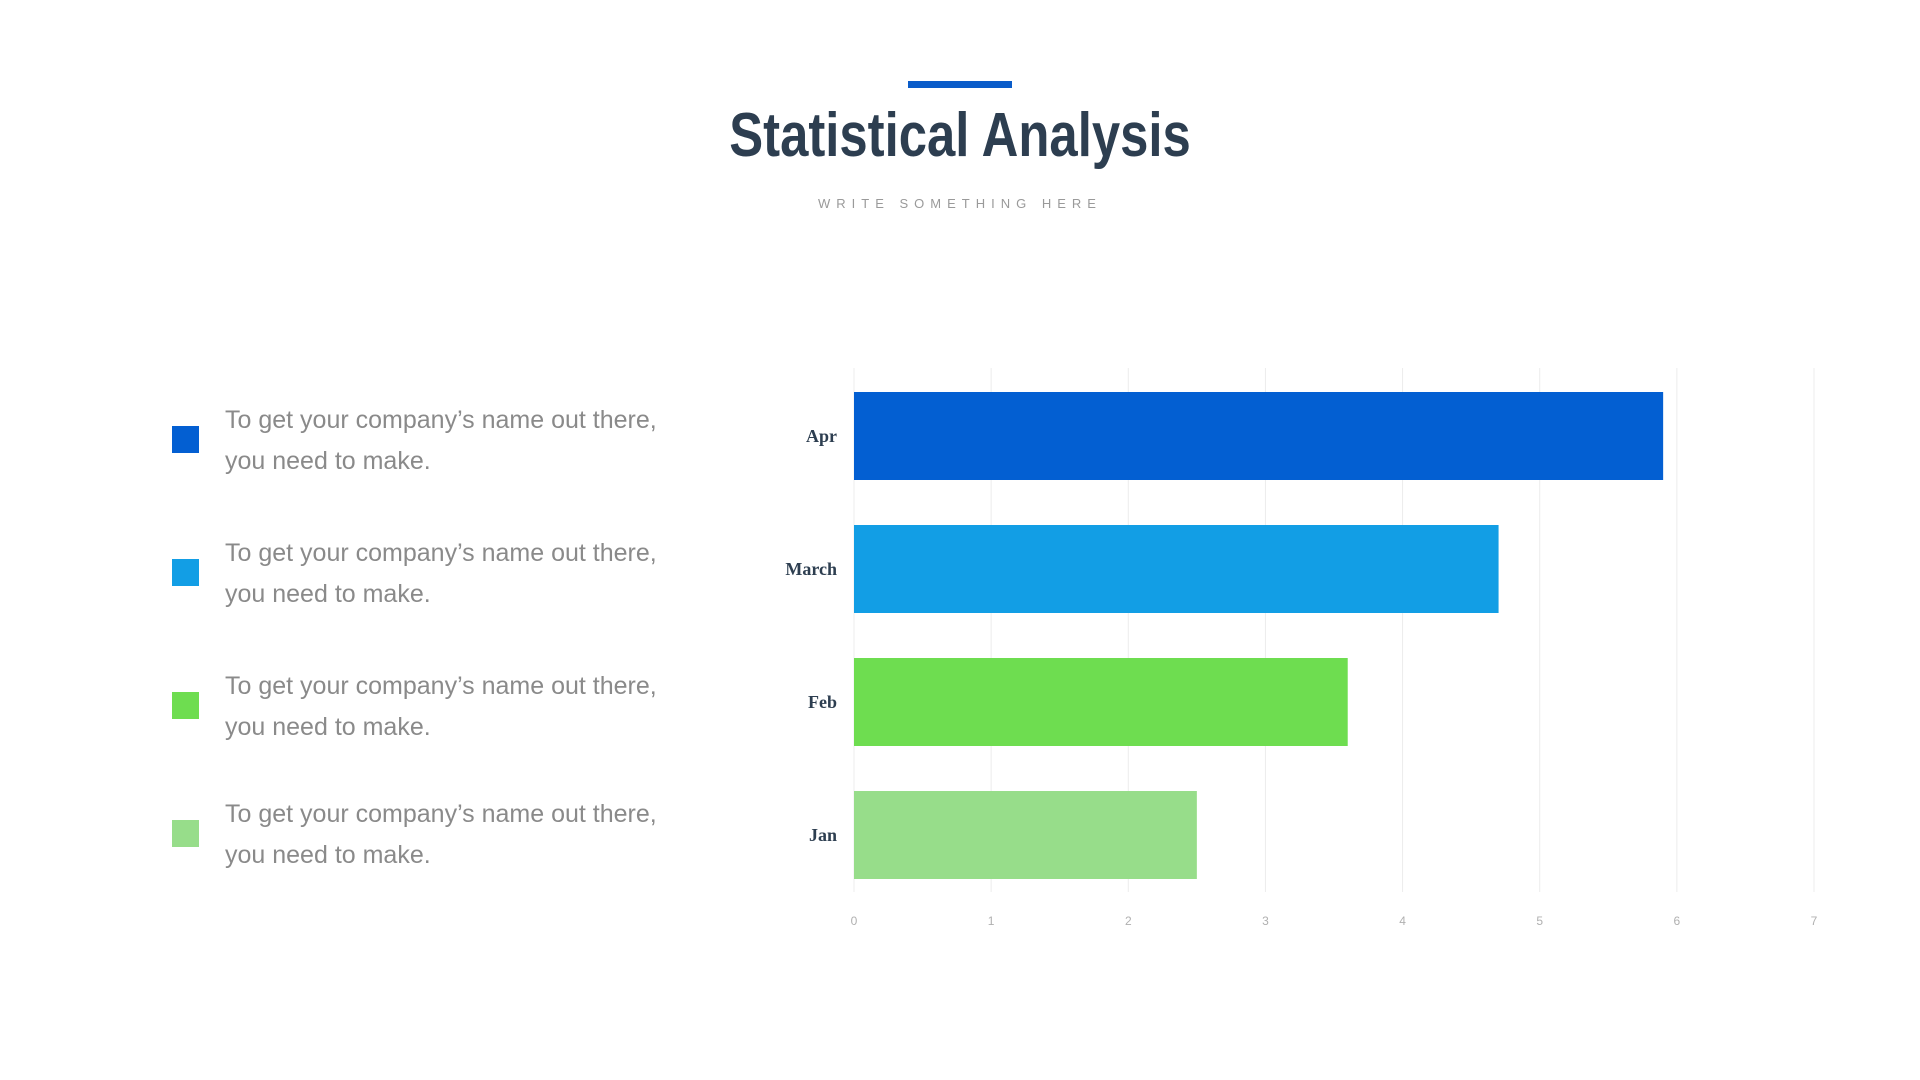 This screenshot has width=1920, height=1080. I want to click on x-tick-label: 0, so click(854, 921).